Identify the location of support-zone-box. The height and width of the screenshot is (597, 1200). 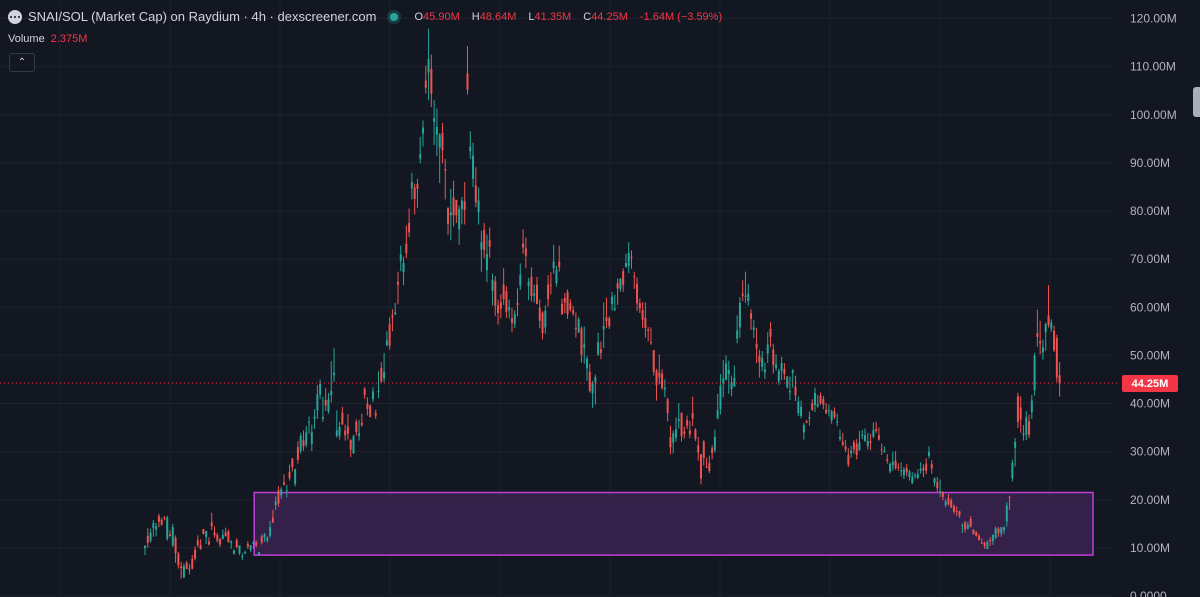
(673, 523).